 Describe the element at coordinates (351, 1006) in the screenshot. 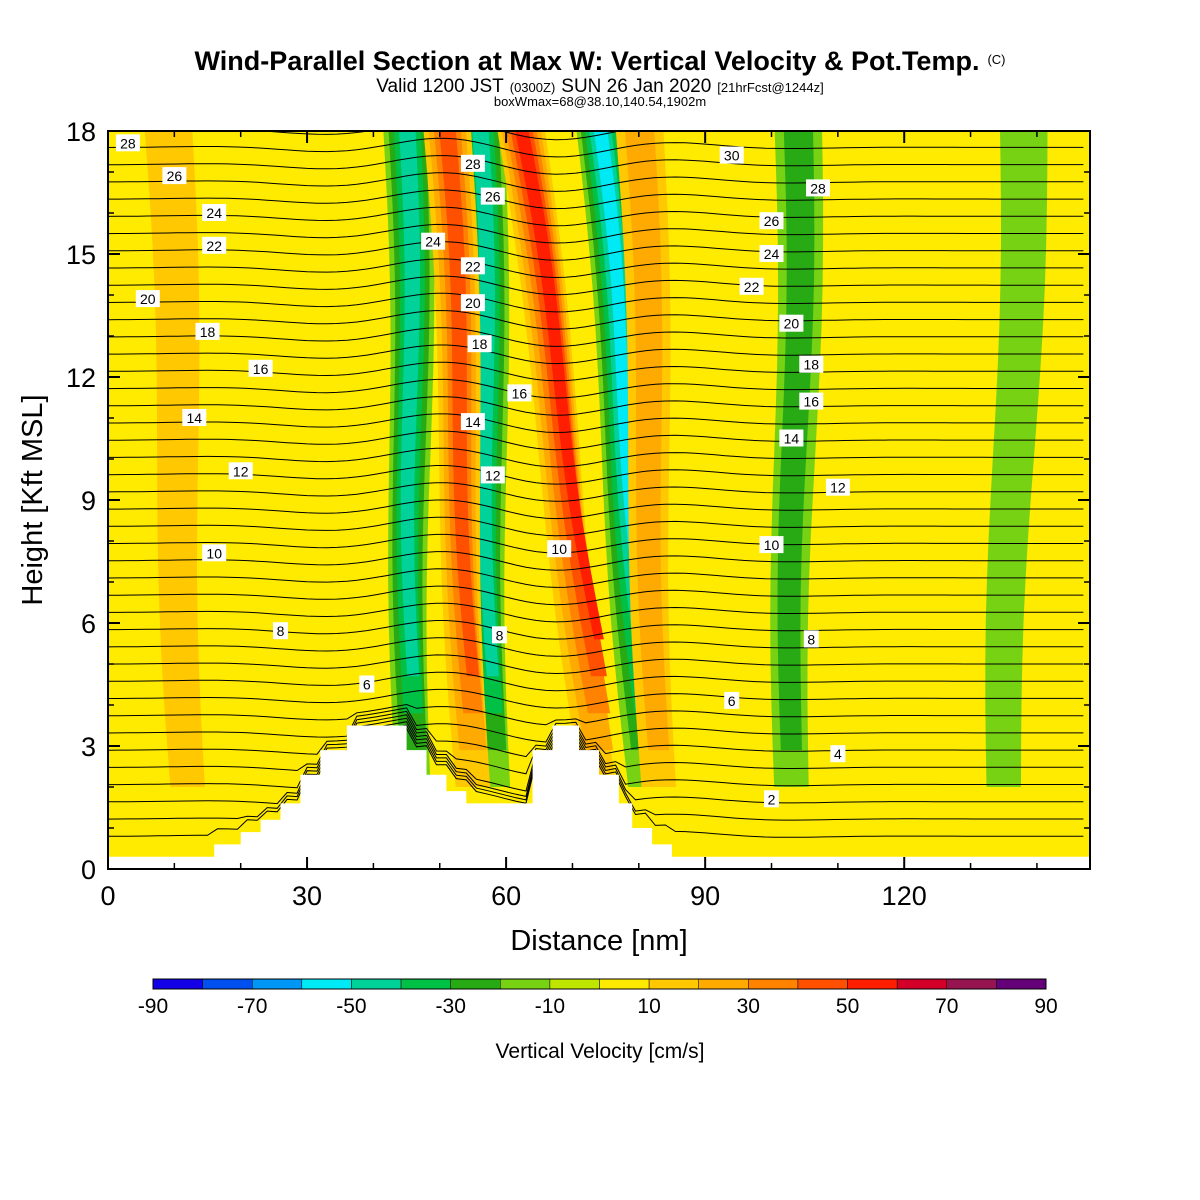

I see `colorbar-tick-label: -50` at that location.